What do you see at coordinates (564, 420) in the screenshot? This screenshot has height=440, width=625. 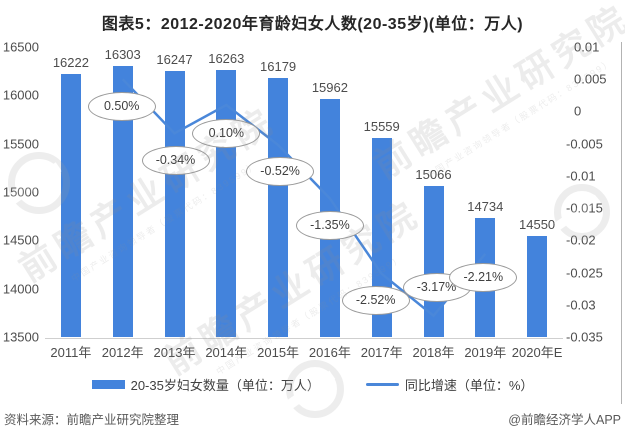 I see `credit-text: @前瞻经济学人APP` at bounding box center [564, 420].